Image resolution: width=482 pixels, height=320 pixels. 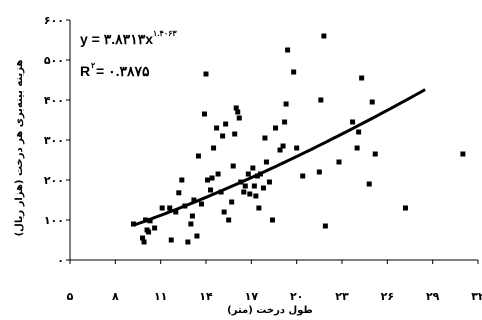 What do you see at coordinates (54, 20) in the screenshot?
I see `y-tick-label: ۶۰۰` at bounding box center [54, 20].